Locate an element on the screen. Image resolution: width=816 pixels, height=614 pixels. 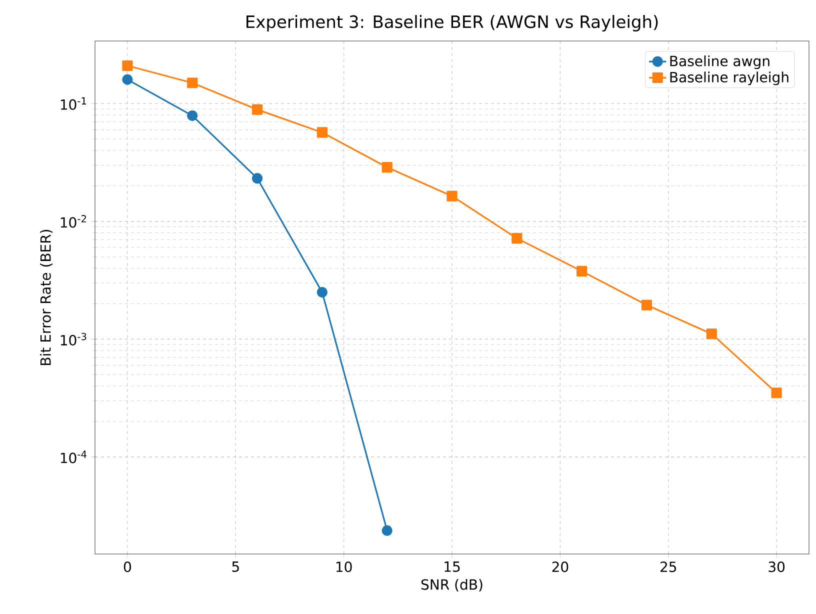
x-tick-label: 5 is located at coordinates (235, 567).